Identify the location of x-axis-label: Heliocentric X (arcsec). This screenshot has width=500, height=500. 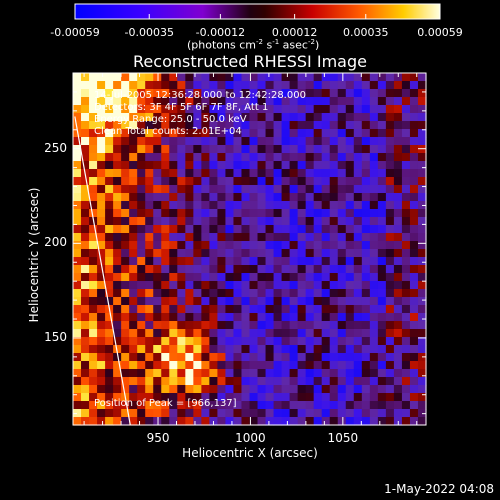
(250, 453).